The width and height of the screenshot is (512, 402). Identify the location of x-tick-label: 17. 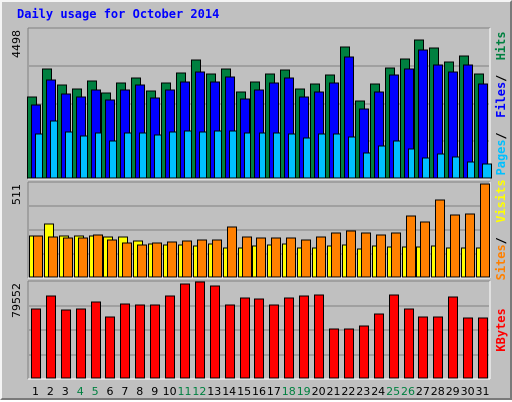
(274, 391).